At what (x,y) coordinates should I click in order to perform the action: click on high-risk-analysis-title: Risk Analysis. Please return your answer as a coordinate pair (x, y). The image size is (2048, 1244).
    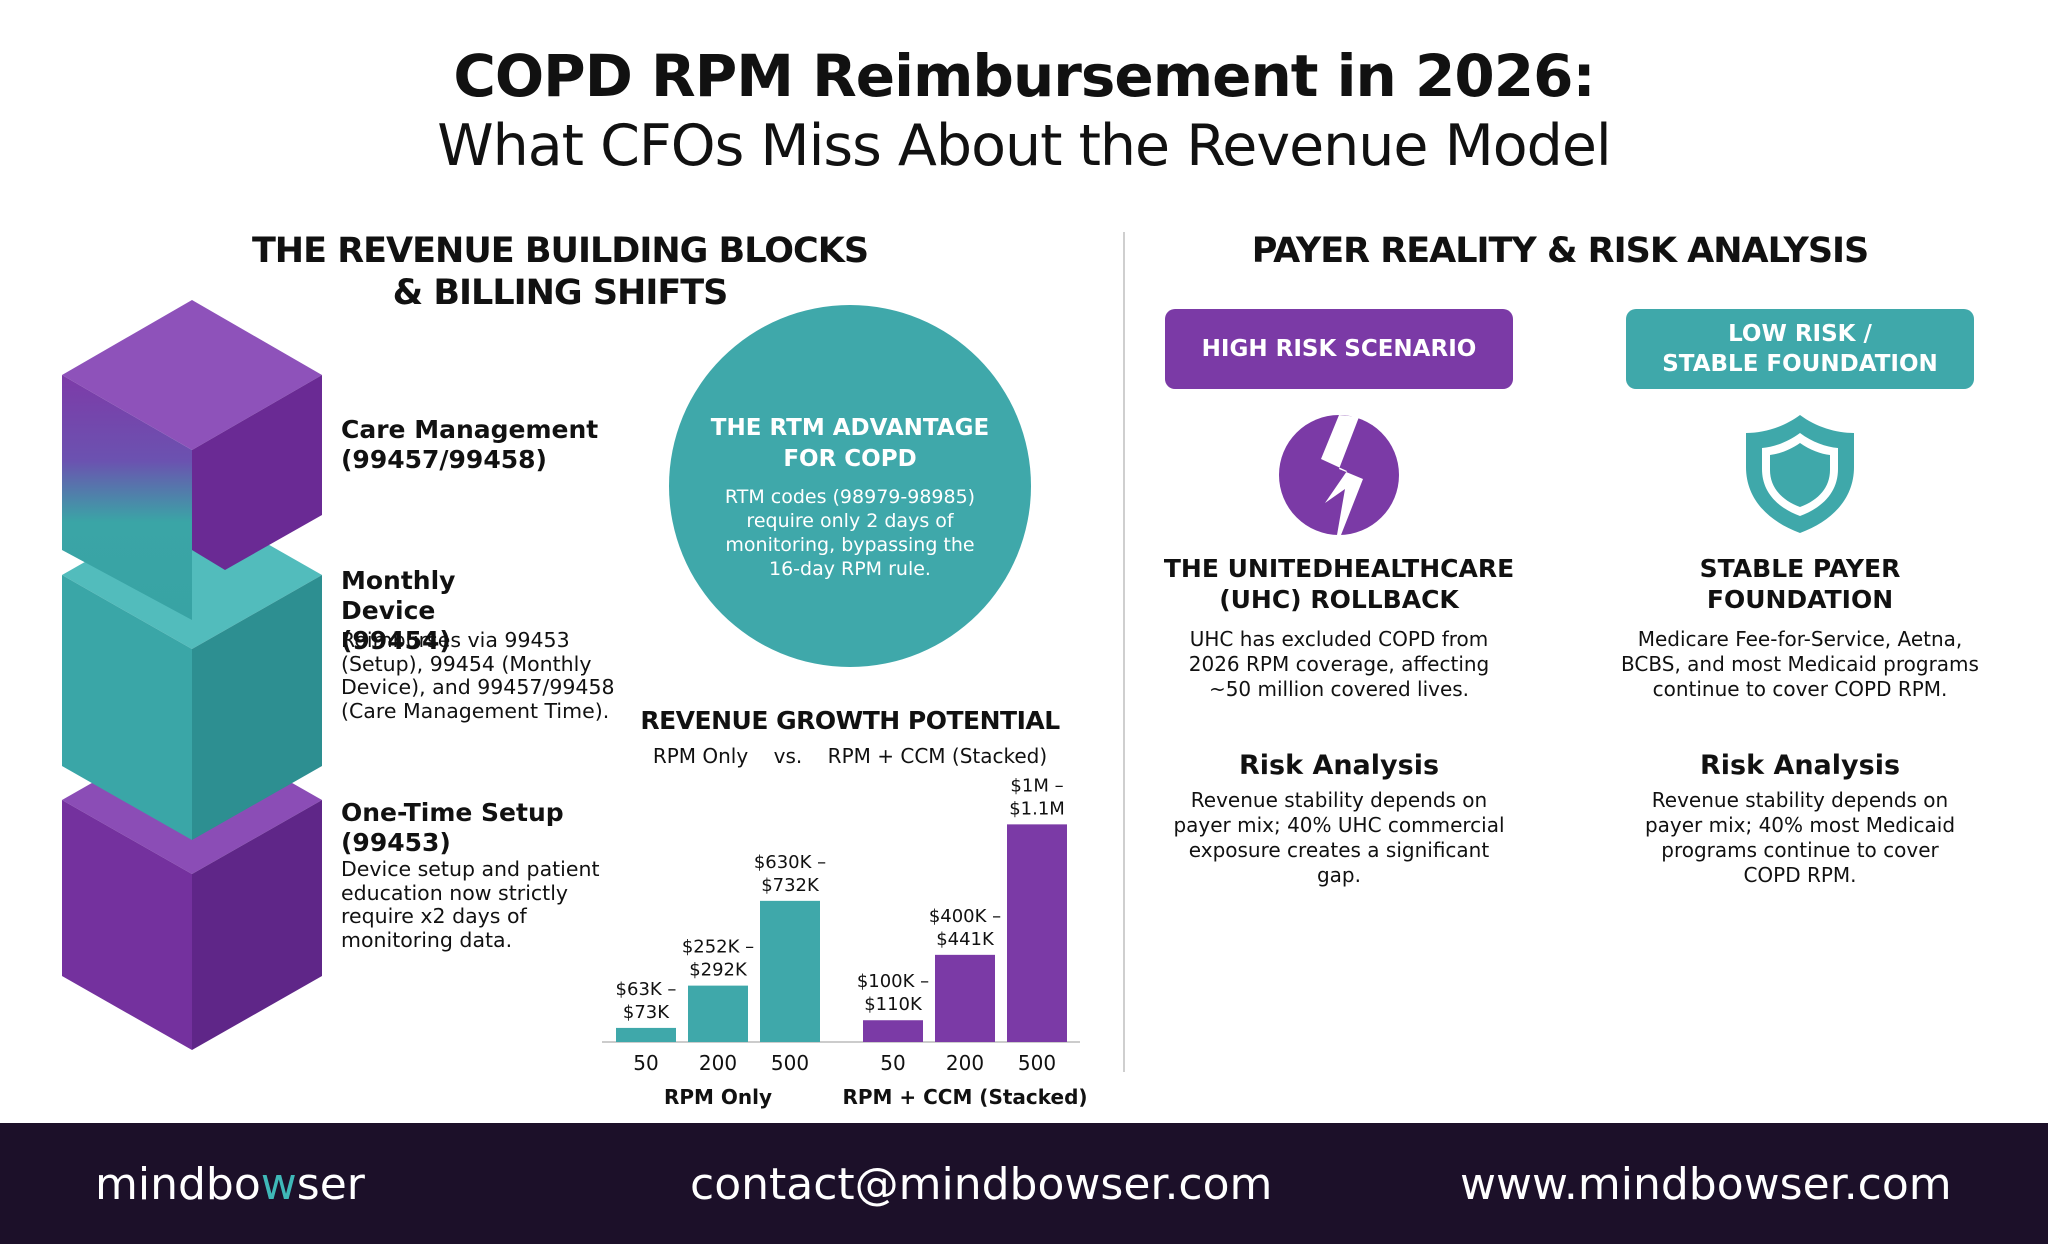
    Looking at the image, I should click on (1339, 765).